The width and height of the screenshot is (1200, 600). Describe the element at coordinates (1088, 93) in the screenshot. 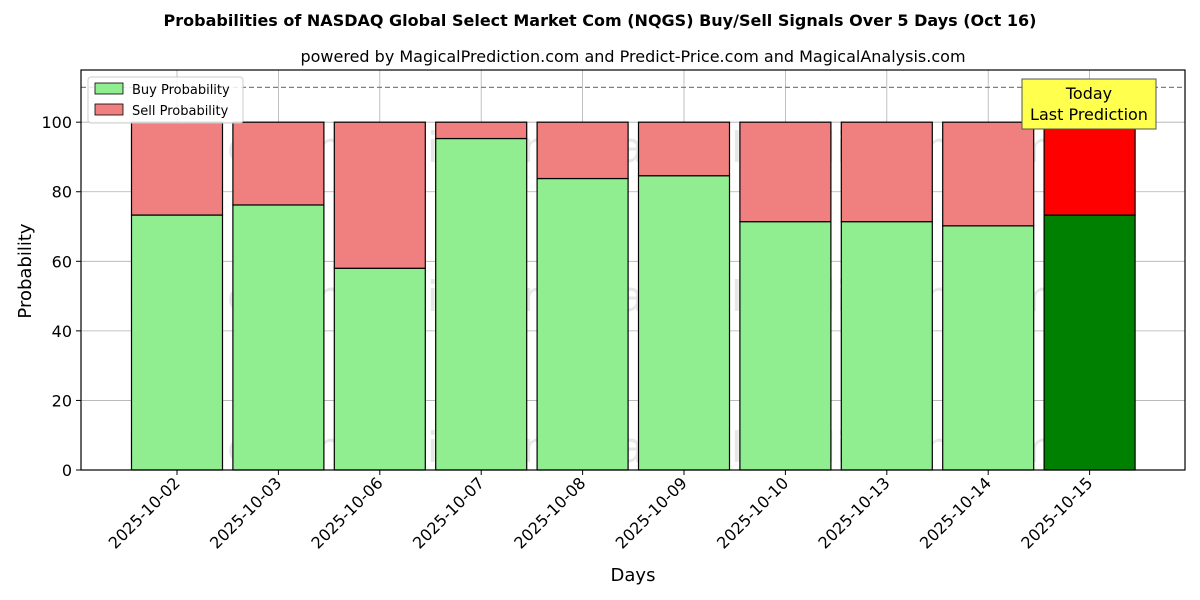

I see `annotation-line1: Today` at that location.